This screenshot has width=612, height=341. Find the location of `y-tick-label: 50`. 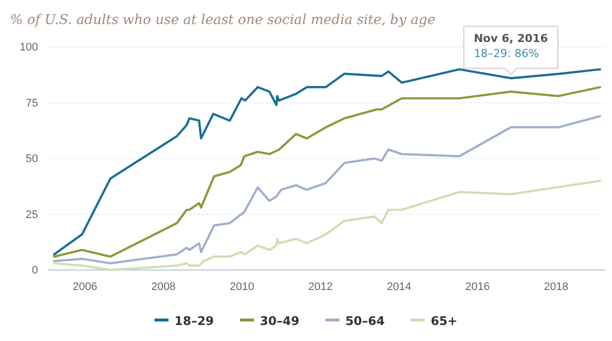

y-tick-label: 50 is located at coordinates (32, 159).